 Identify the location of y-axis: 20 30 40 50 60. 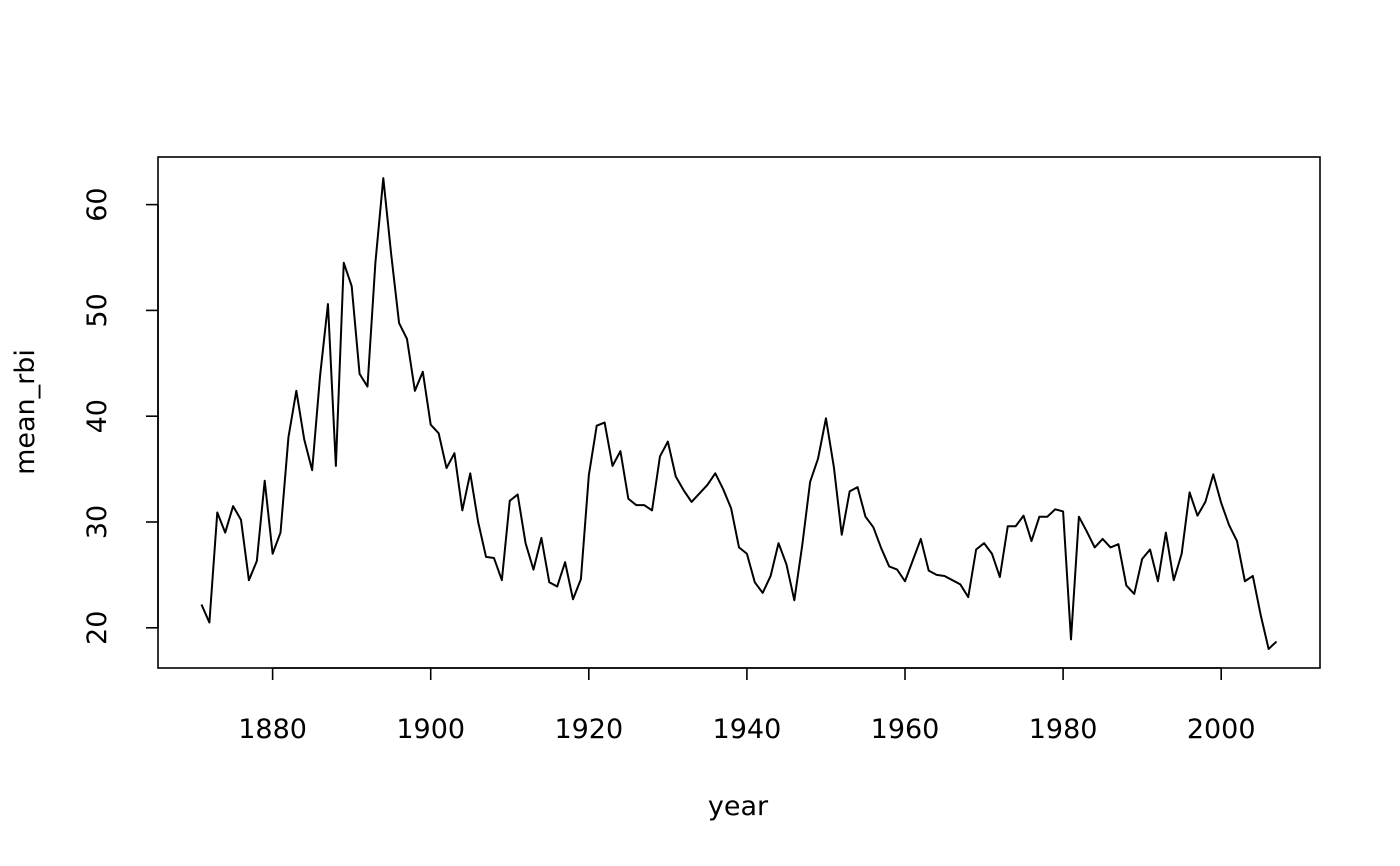
(120, 416).